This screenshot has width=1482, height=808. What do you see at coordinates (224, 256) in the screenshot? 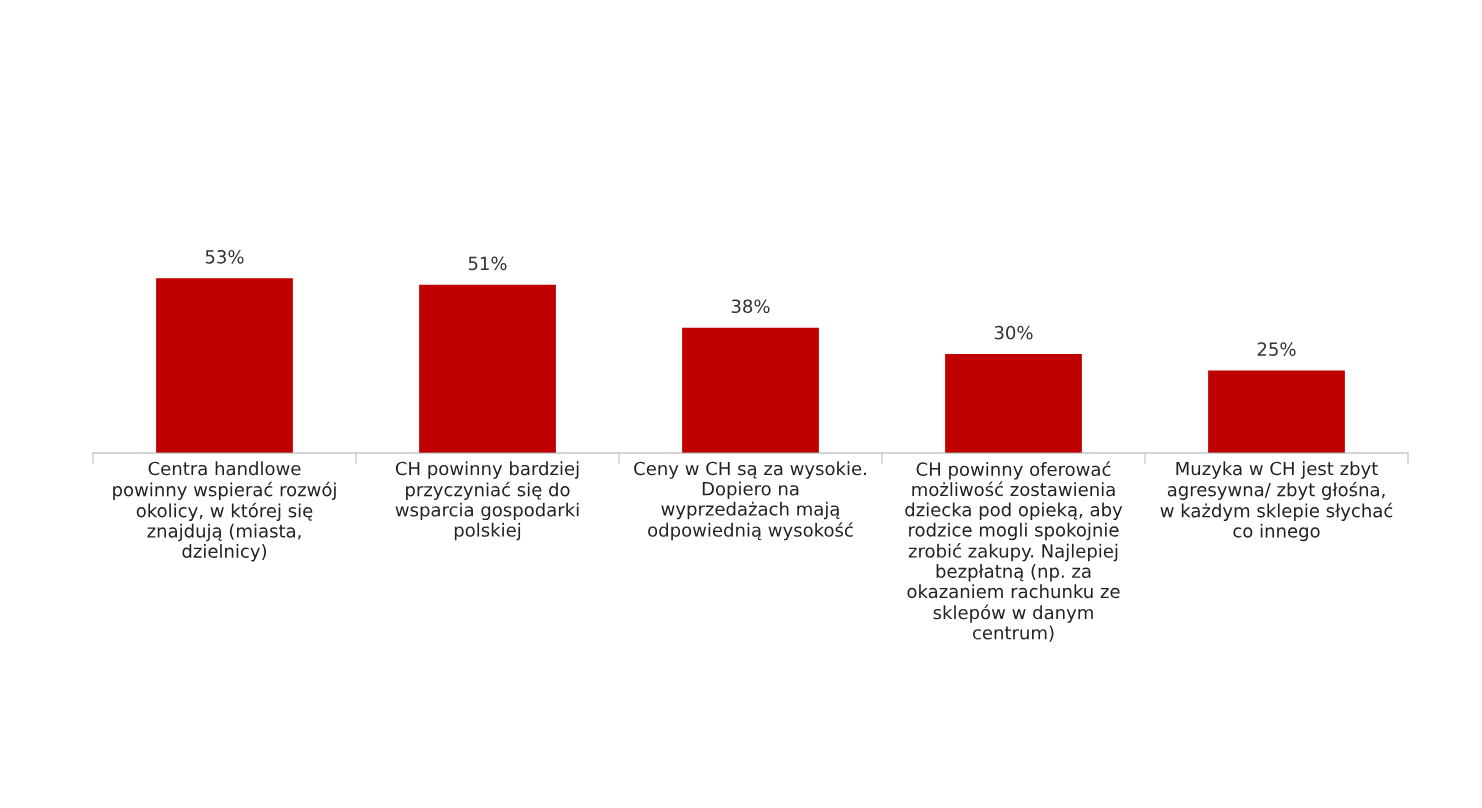
I see `data-label: 53%` at bounding box center [224, 256].